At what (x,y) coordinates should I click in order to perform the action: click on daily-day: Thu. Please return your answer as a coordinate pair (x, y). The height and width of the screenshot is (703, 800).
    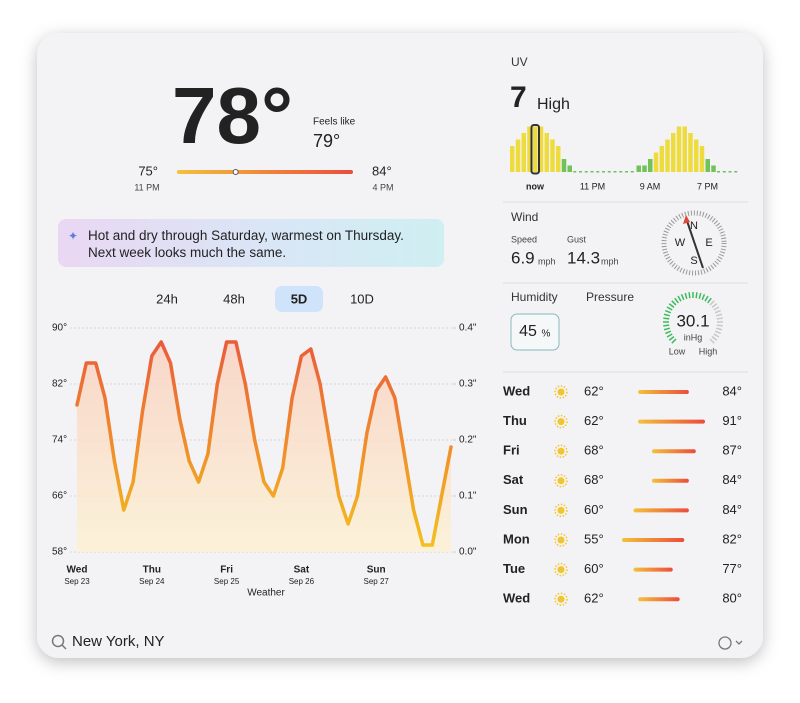
    Looking at the image, I should click on (515, 420).